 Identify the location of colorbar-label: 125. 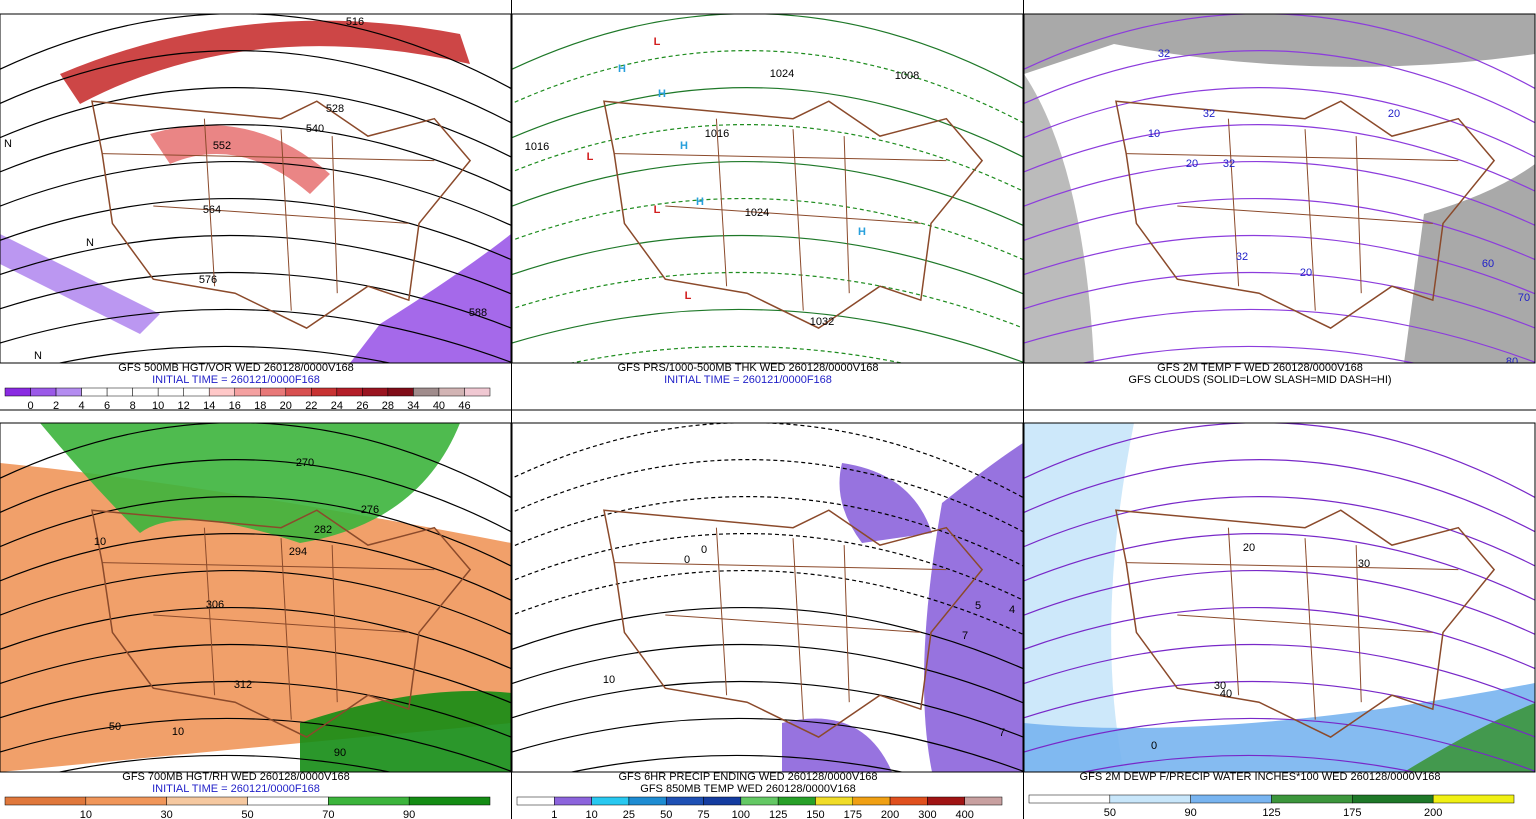
(1271, 813).